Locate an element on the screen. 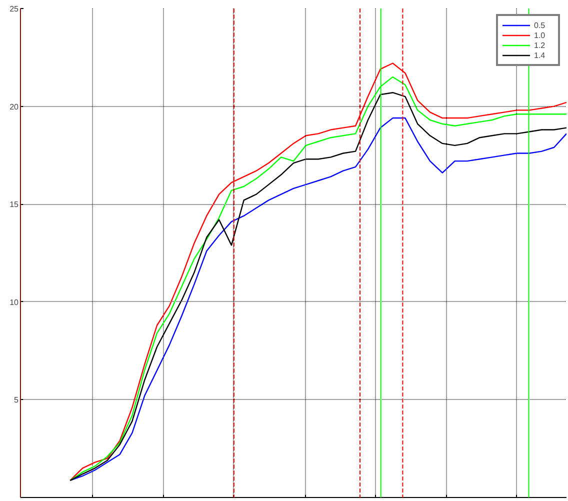 This screenshot has width=568, height=501. y-tick-label: 10 is located at coordinates (15, 302).